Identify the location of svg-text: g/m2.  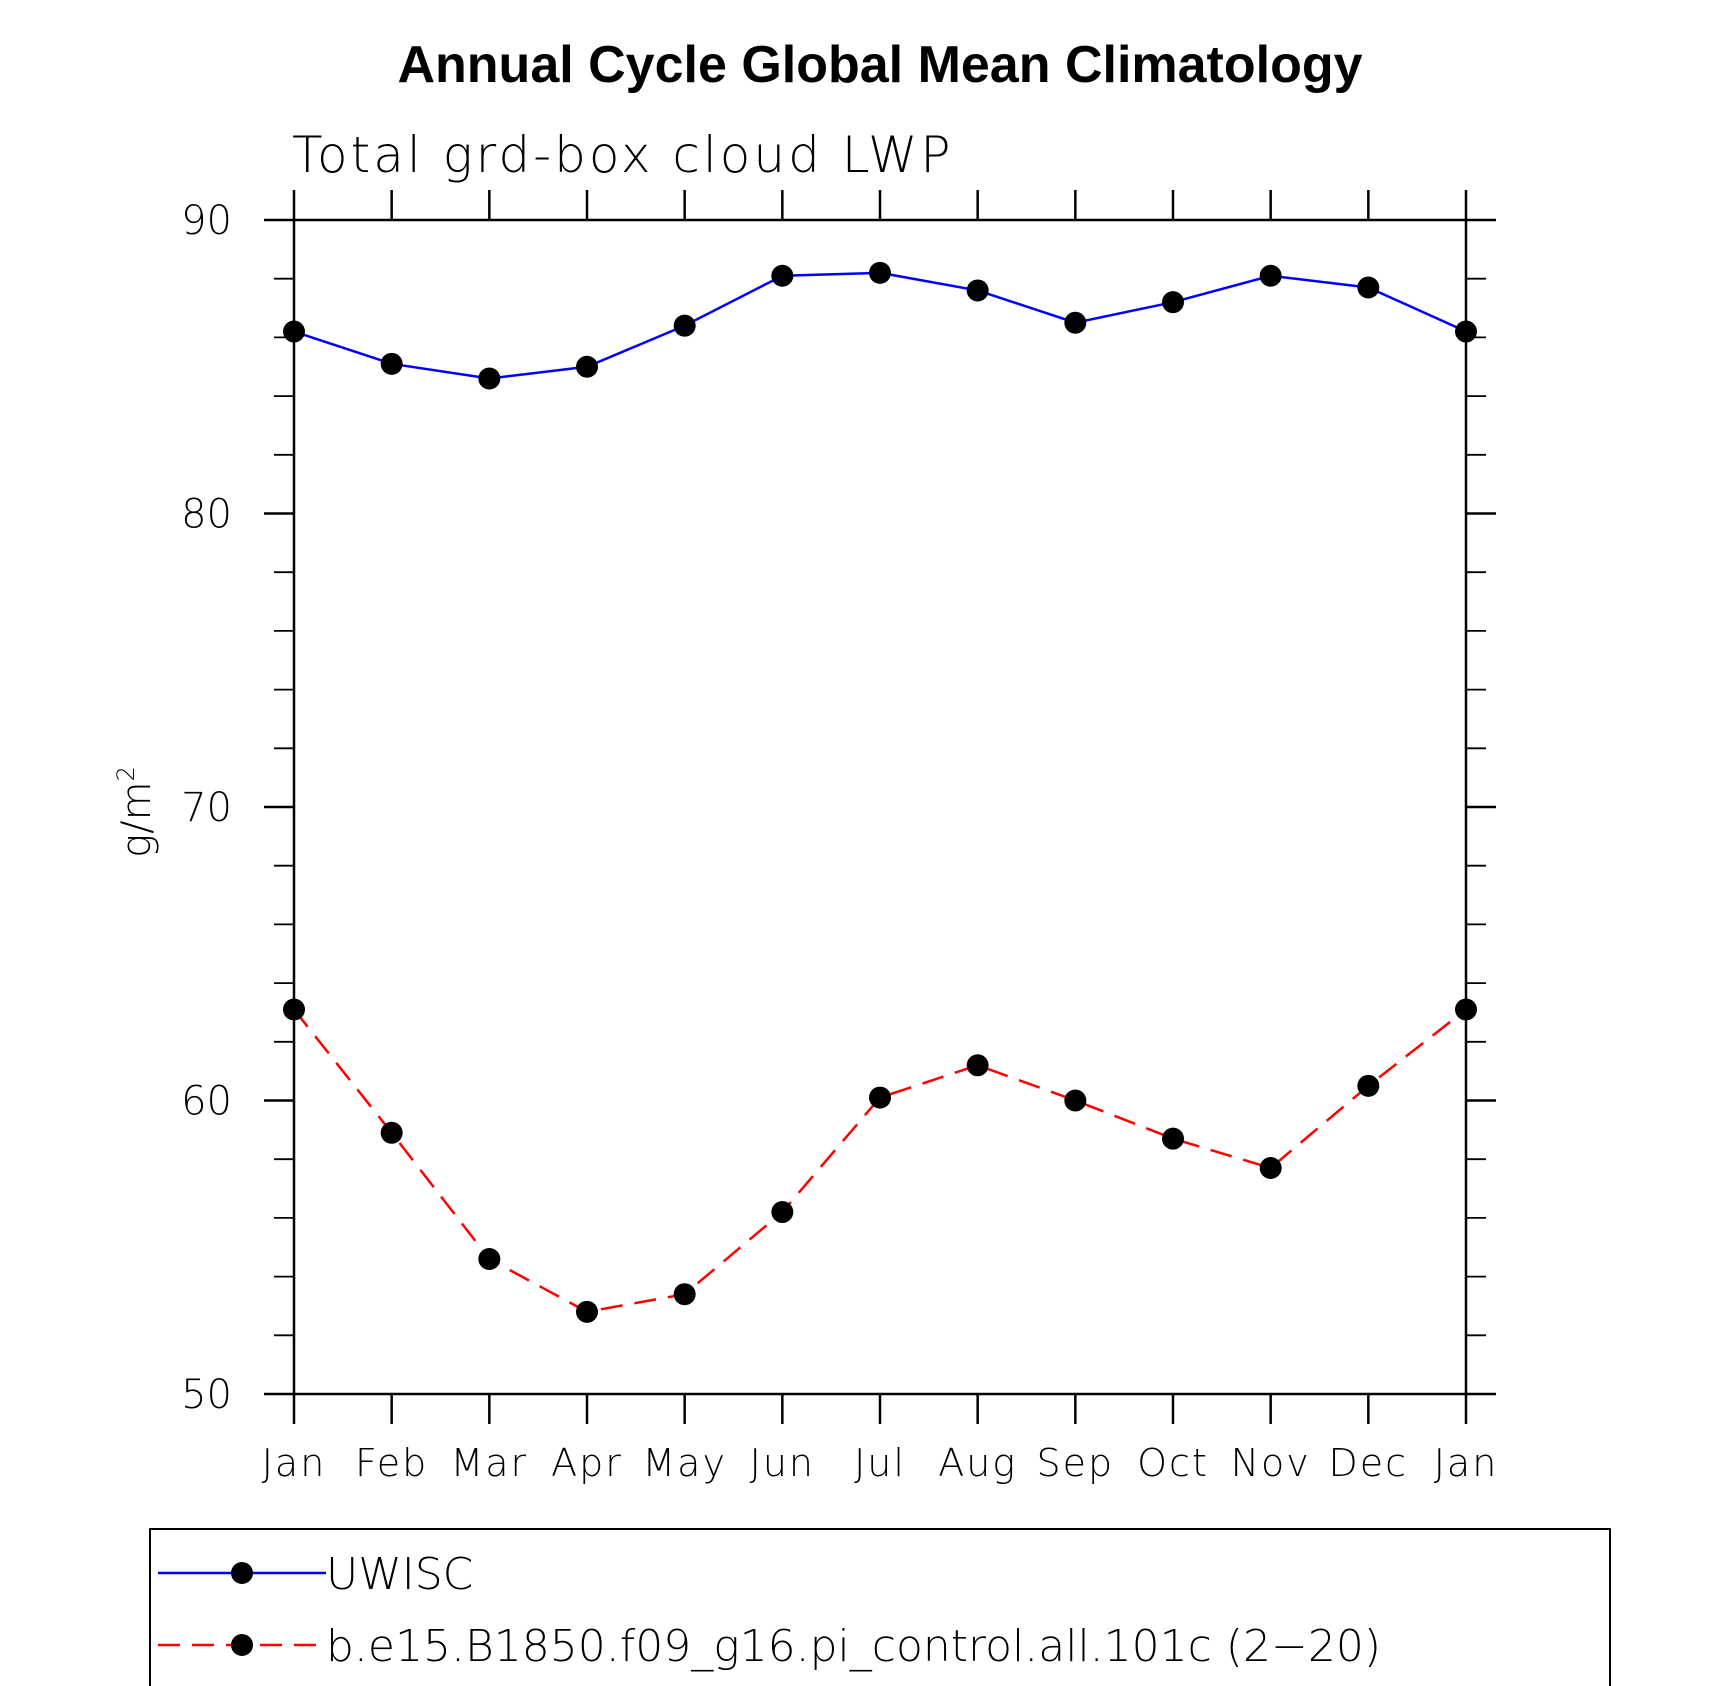
(136, 812).